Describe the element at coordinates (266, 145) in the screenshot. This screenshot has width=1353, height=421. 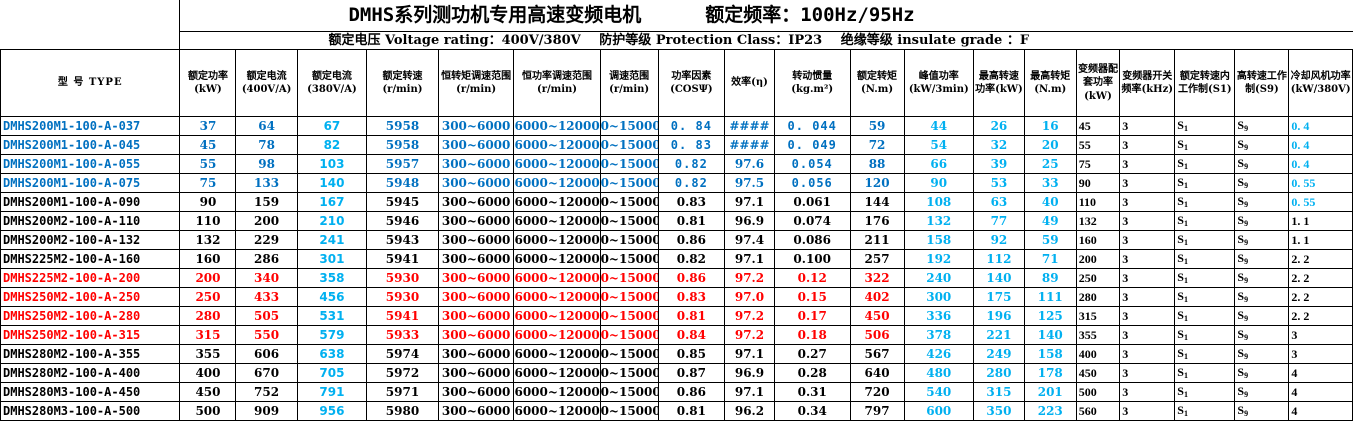
I see `cell-i400: 78` at that location.